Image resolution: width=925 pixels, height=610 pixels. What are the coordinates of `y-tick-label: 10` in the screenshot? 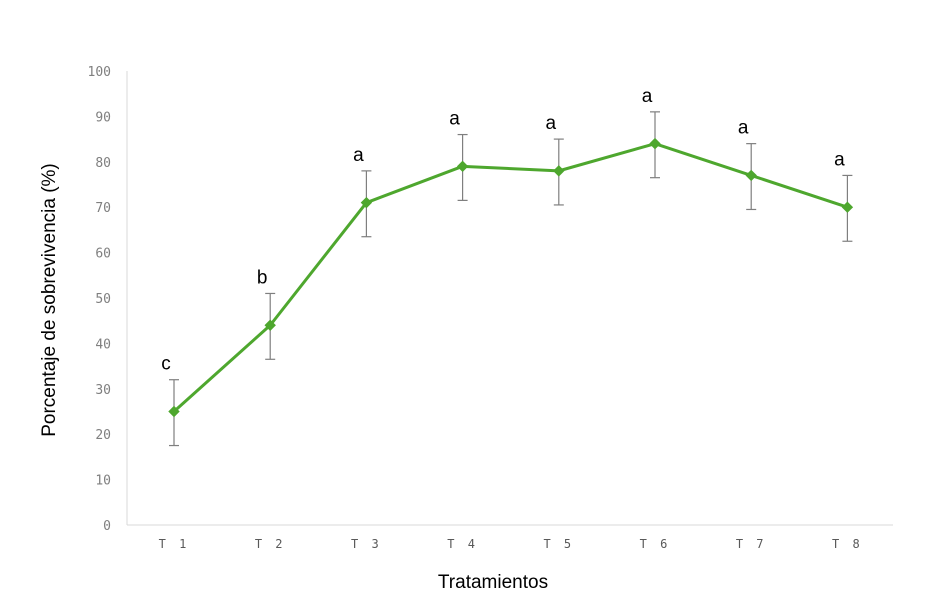 It's located at (103, 481).